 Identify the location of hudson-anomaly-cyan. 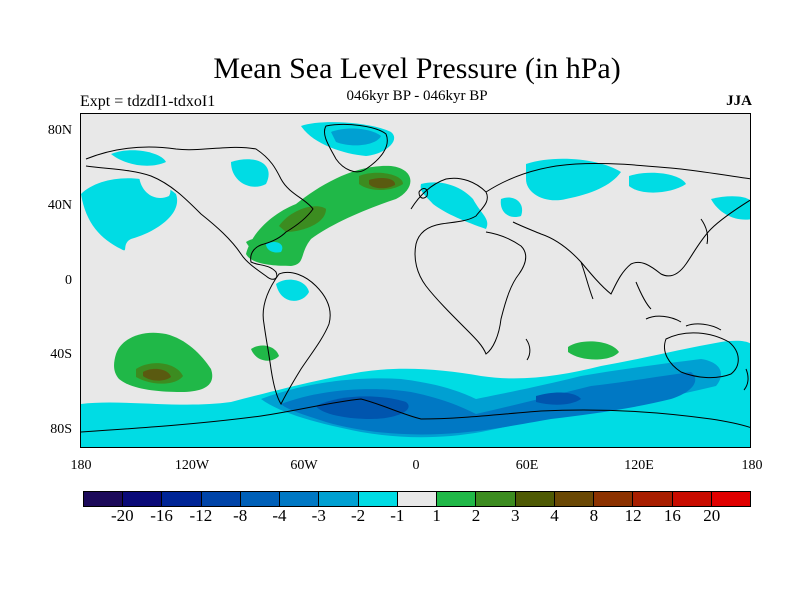
(250, 173).